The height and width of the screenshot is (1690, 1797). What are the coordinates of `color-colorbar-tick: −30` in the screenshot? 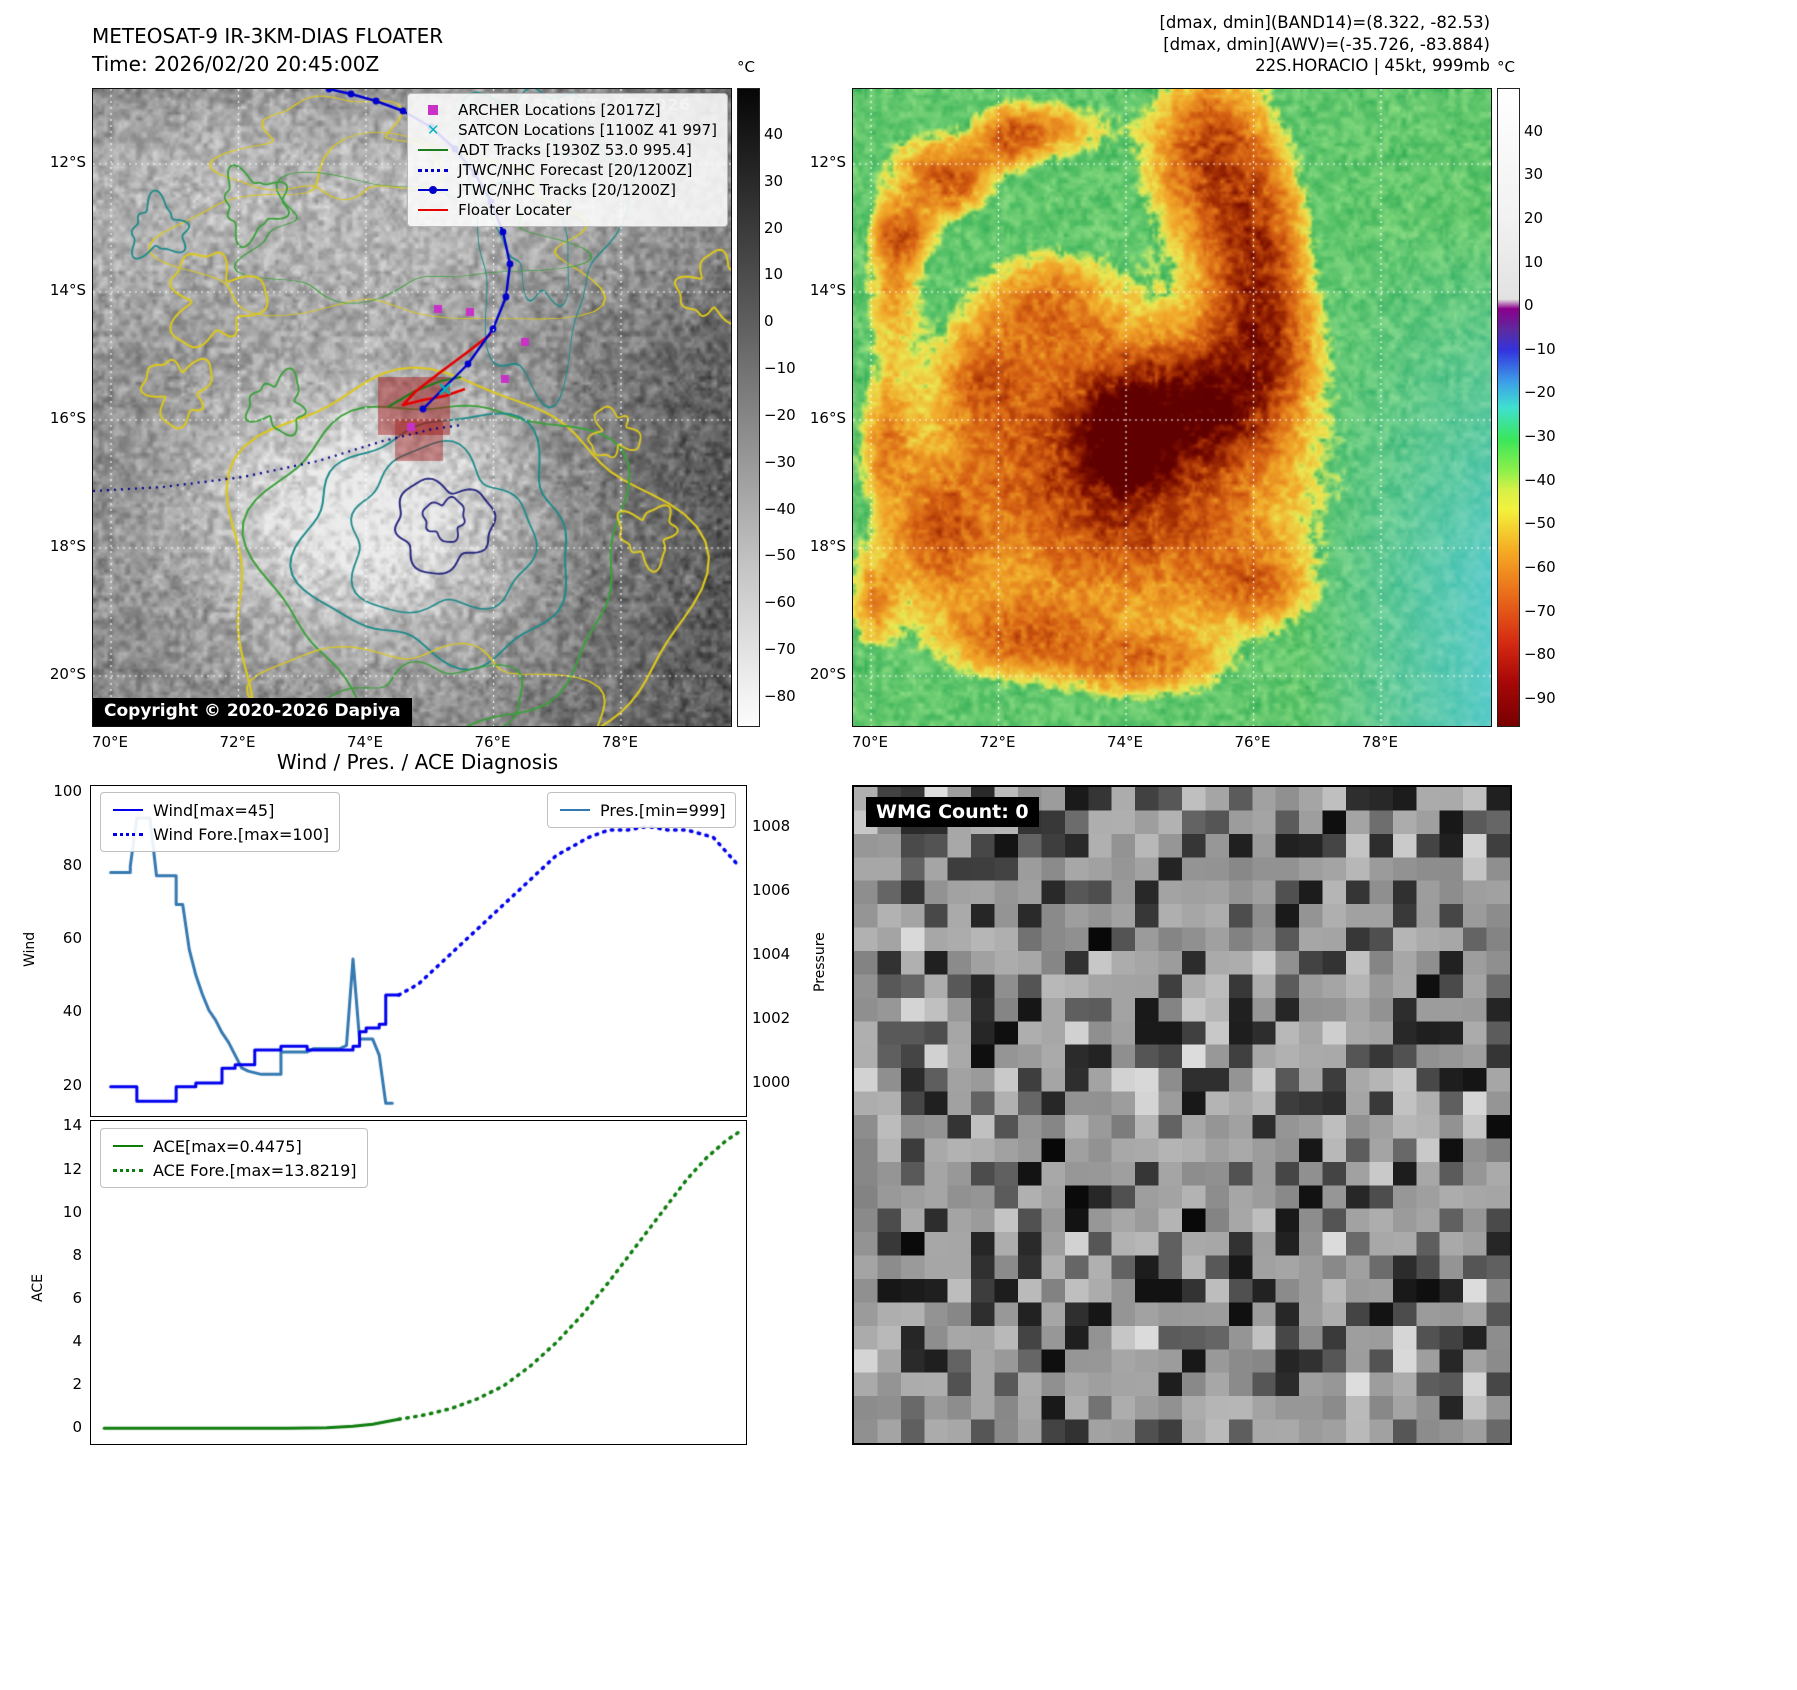 It's located at (1540, 436).